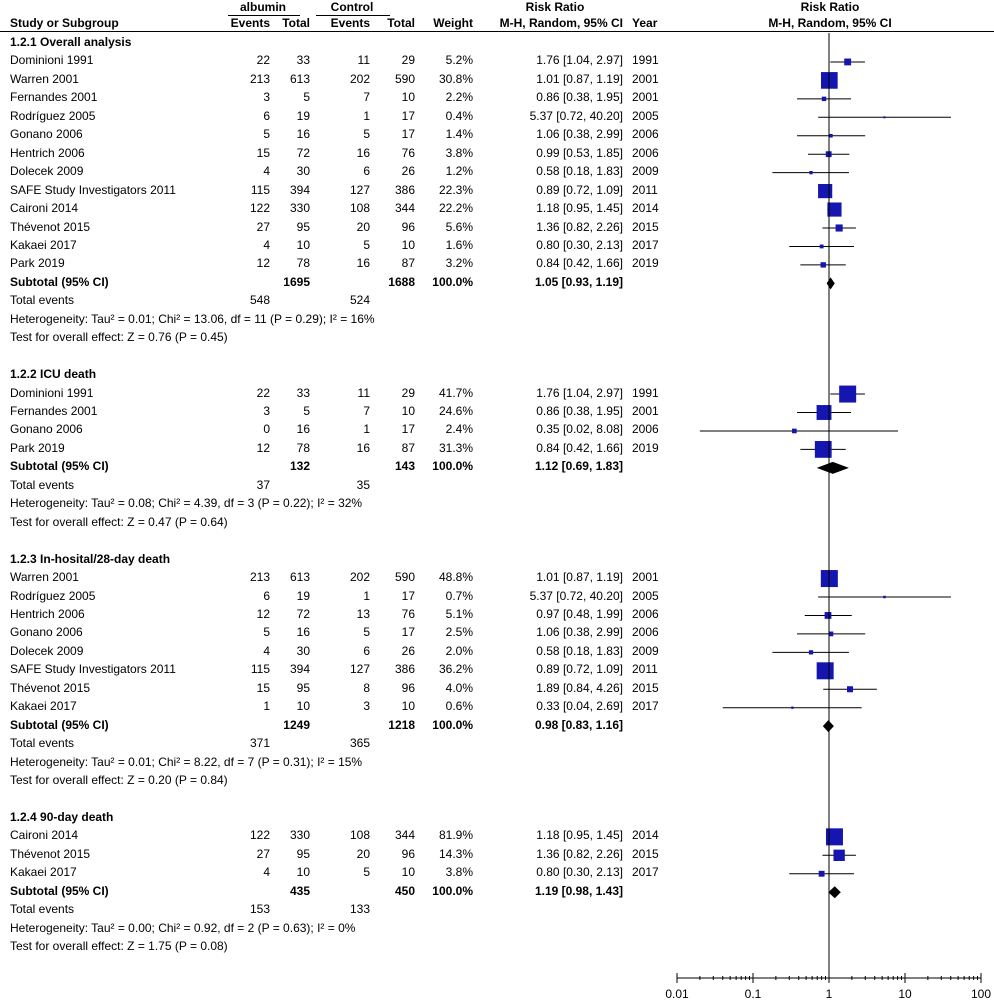 This screenshot has width=994, height=1000. What do you see at coordinates (359, 189) in the screenshot?
I see `events-control: 127` at bounding box center [359, 189].